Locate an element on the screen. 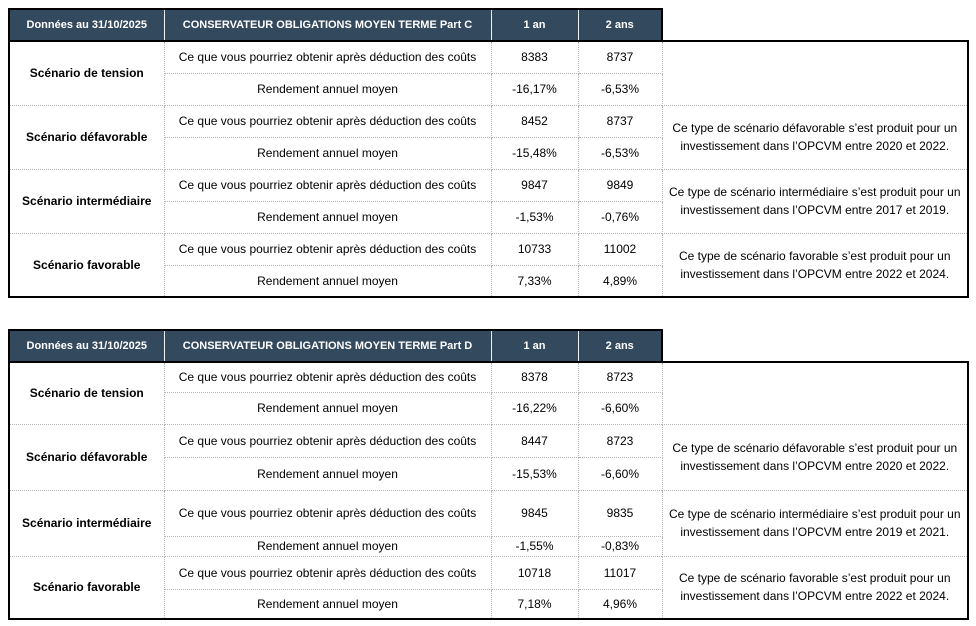 Image resolution: width=976 pixels, height=626 pixels. yield-value-1an: -1,53% is located at coordinates (534, 217).